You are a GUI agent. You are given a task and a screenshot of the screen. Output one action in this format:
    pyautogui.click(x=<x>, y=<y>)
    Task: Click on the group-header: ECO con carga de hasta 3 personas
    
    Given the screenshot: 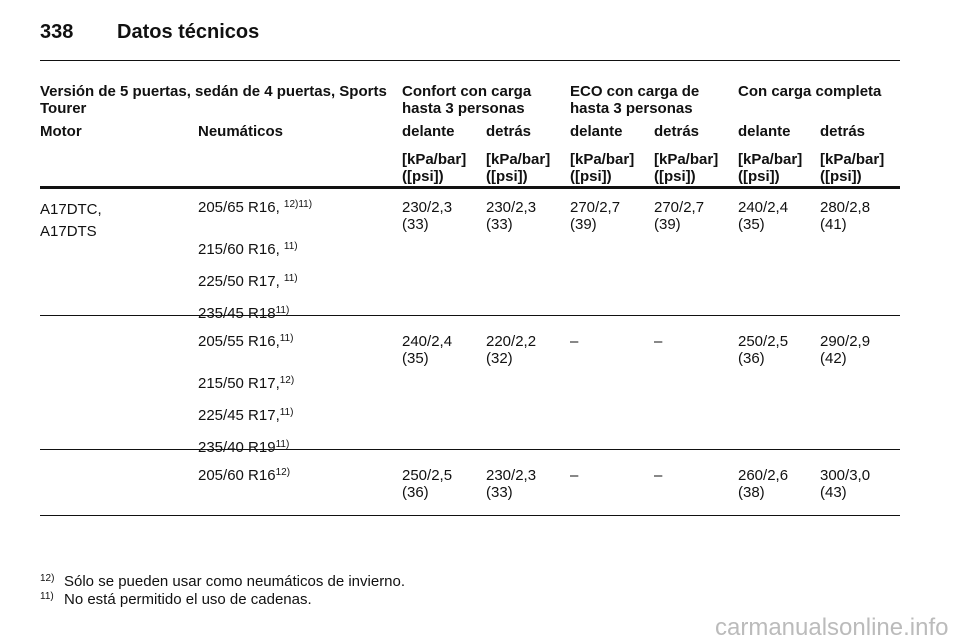 What is the action you would take?
    pyautogui.click(x=635, y=100)
    